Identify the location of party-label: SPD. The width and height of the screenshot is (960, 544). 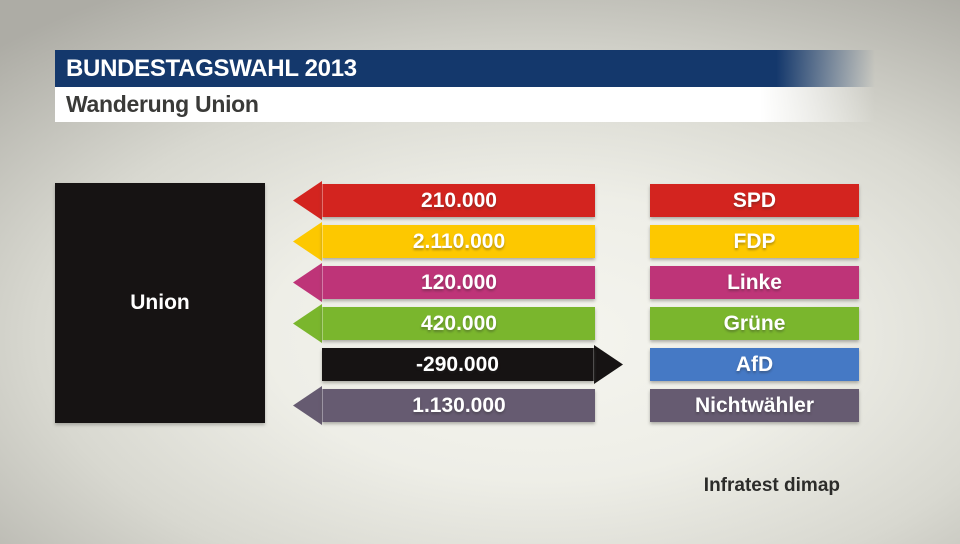
(754, 200).